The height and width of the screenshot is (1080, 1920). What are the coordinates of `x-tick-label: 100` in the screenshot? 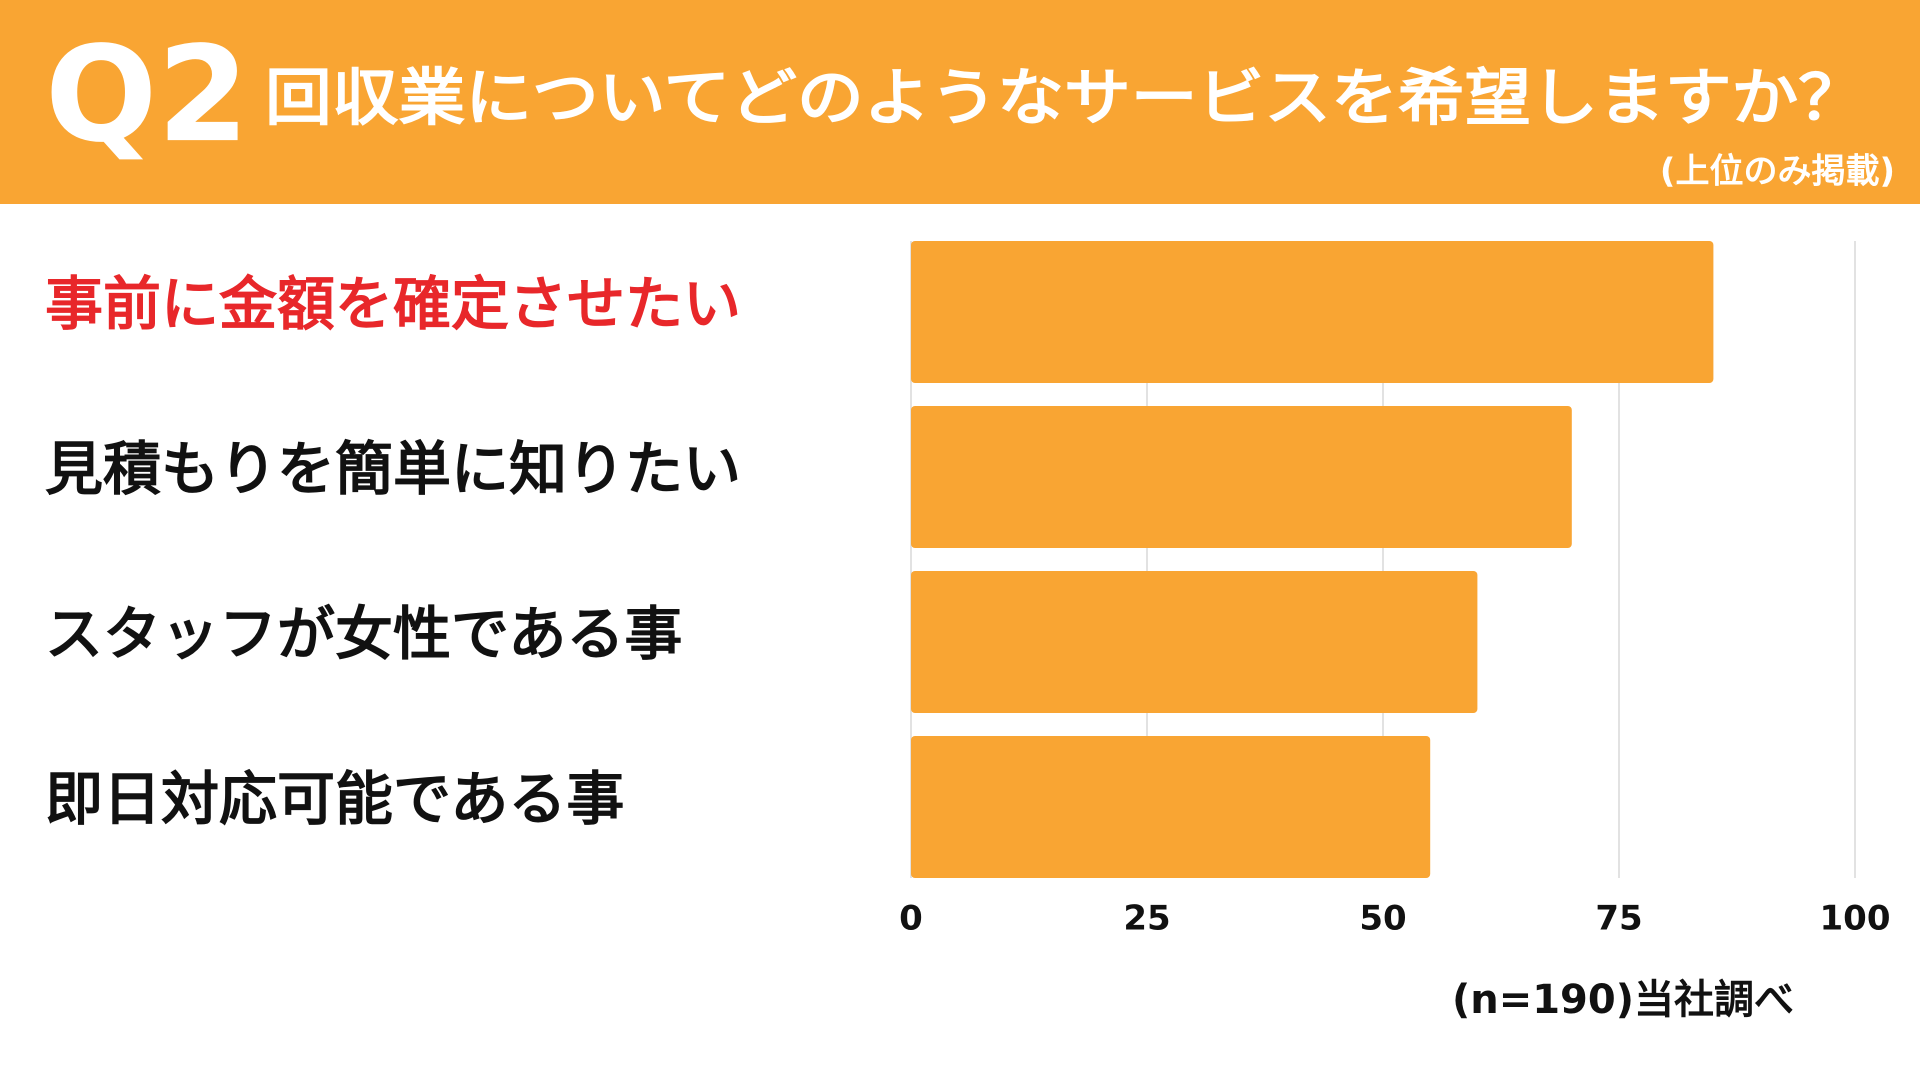 It's located at (1855, 919).